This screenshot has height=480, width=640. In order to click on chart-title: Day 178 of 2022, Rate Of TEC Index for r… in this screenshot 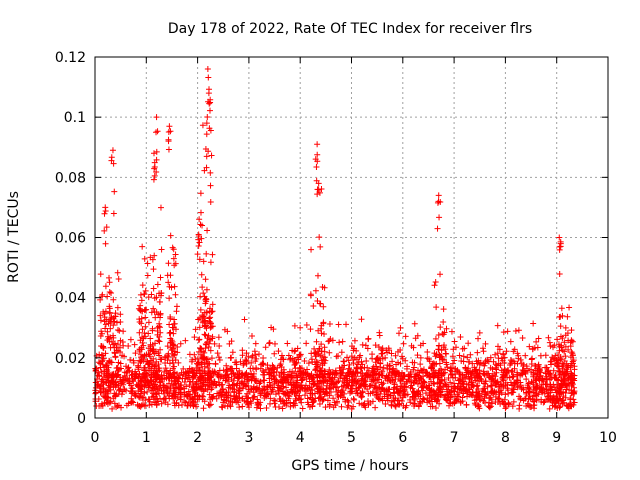, I will do `click(350, 29)`.